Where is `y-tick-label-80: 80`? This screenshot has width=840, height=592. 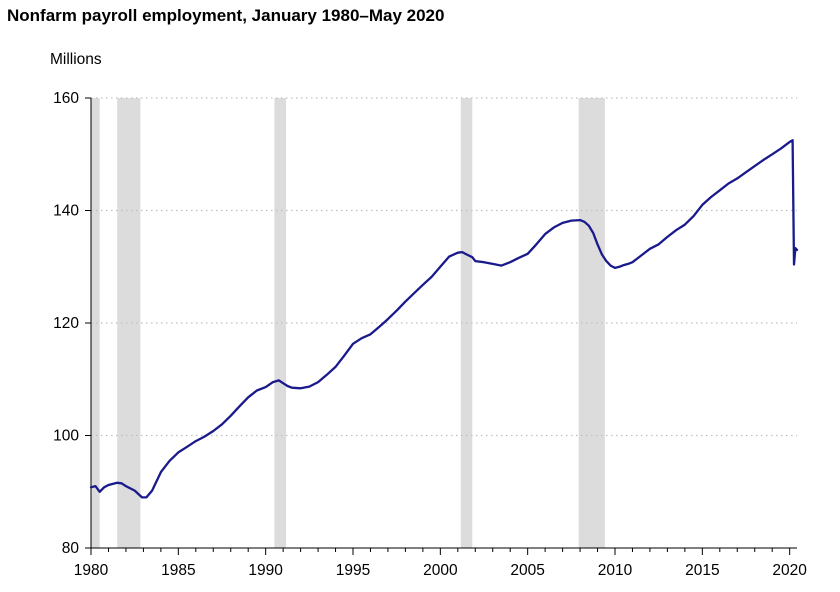 y-tick-label-80: 80 is located at coordinates (71, 548).